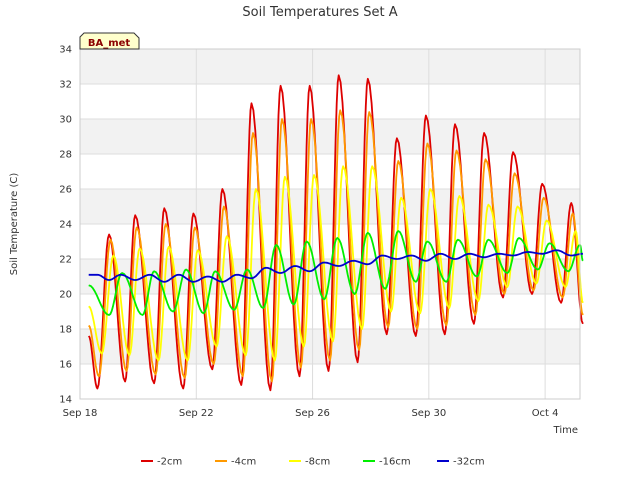  Describe the element at coordinates (395, 462) in the screenshot. I see `legend-label: -16cm` at that location.